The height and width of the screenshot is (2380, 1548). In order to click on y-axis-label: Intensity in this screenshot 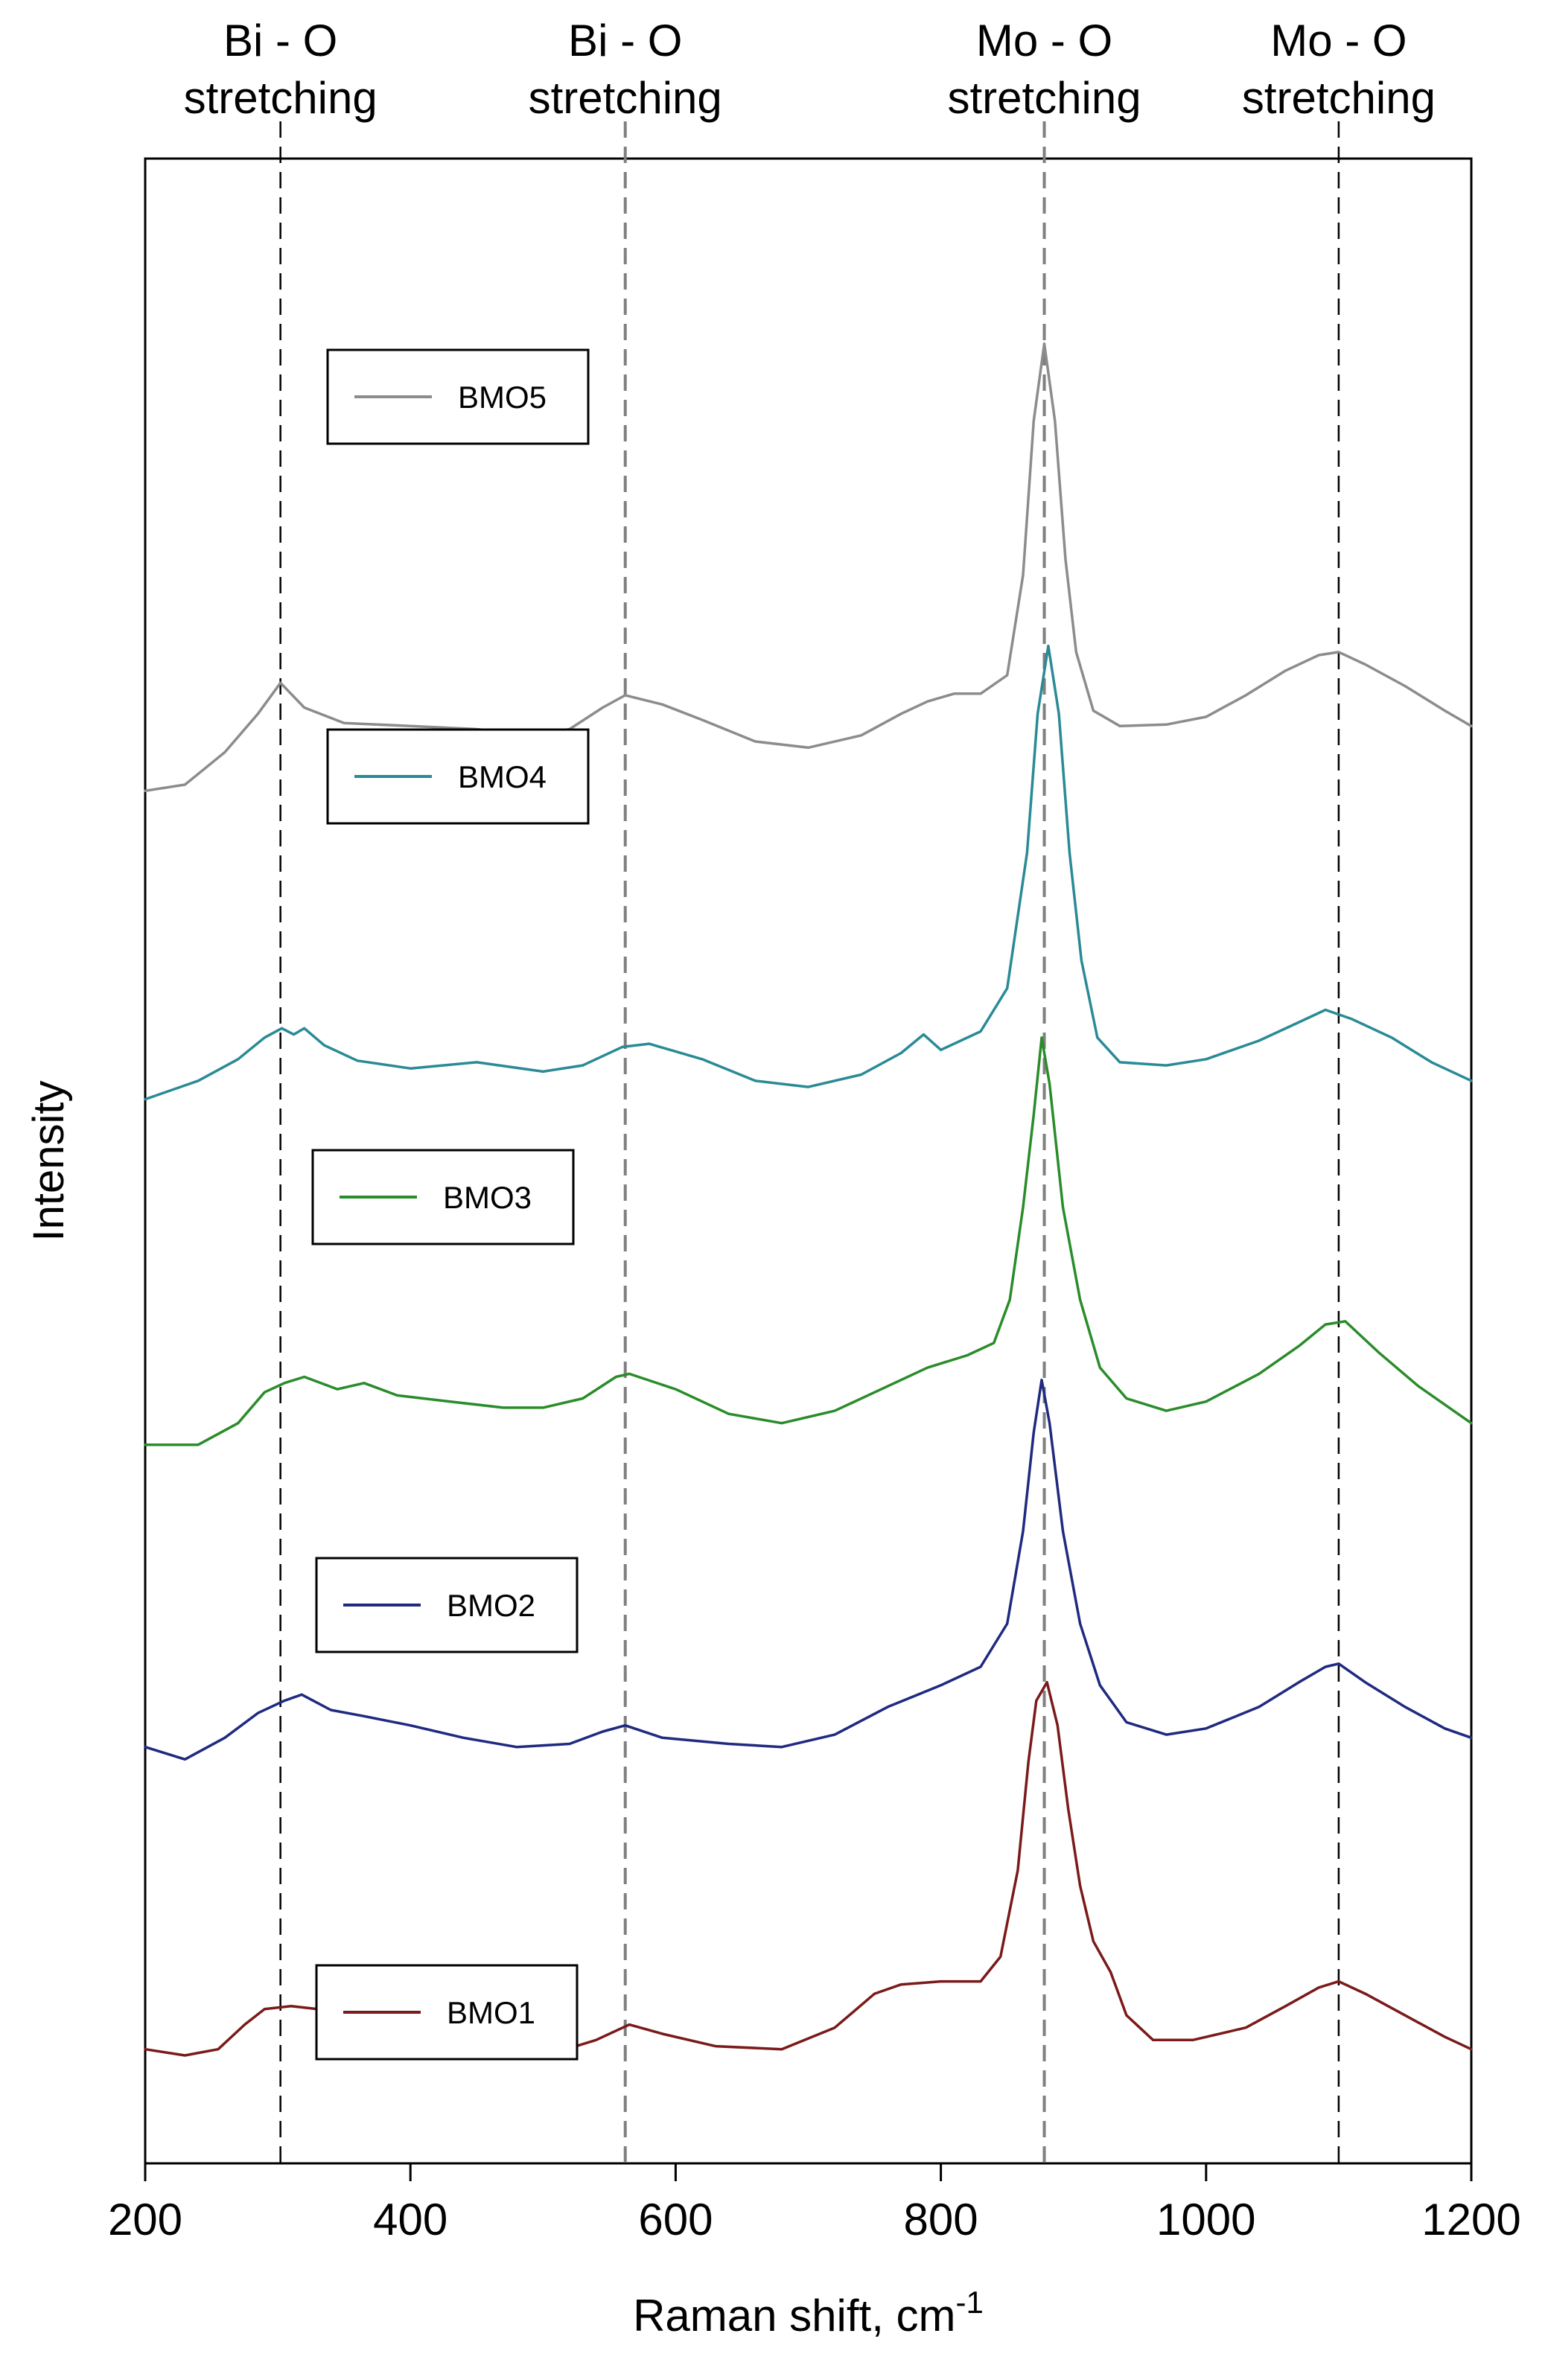, I will do `click(49, 1161)`.